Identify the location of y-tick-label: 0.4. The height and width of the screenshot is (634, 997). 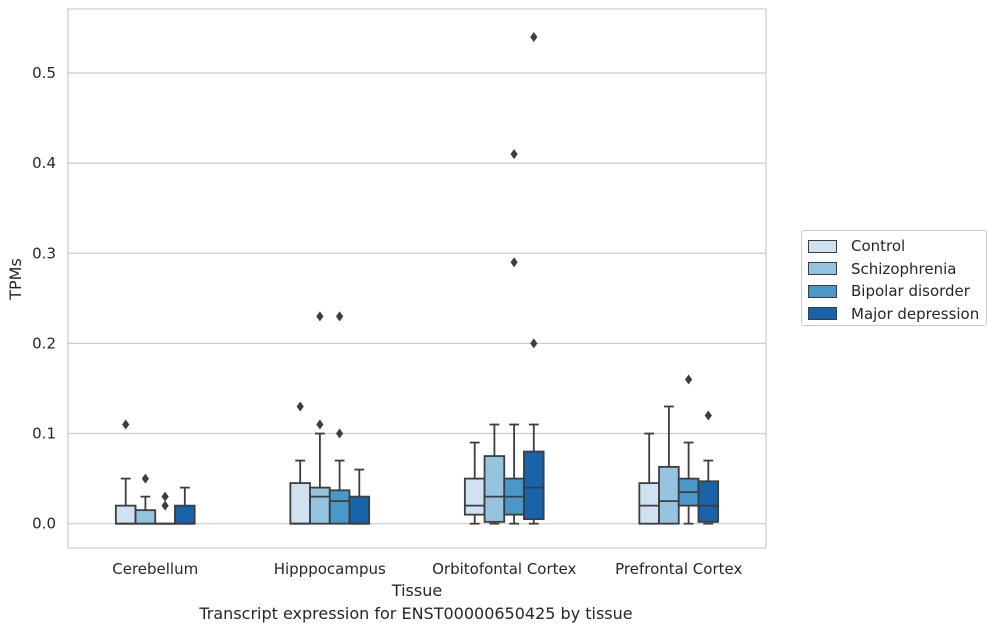
(44, 163).